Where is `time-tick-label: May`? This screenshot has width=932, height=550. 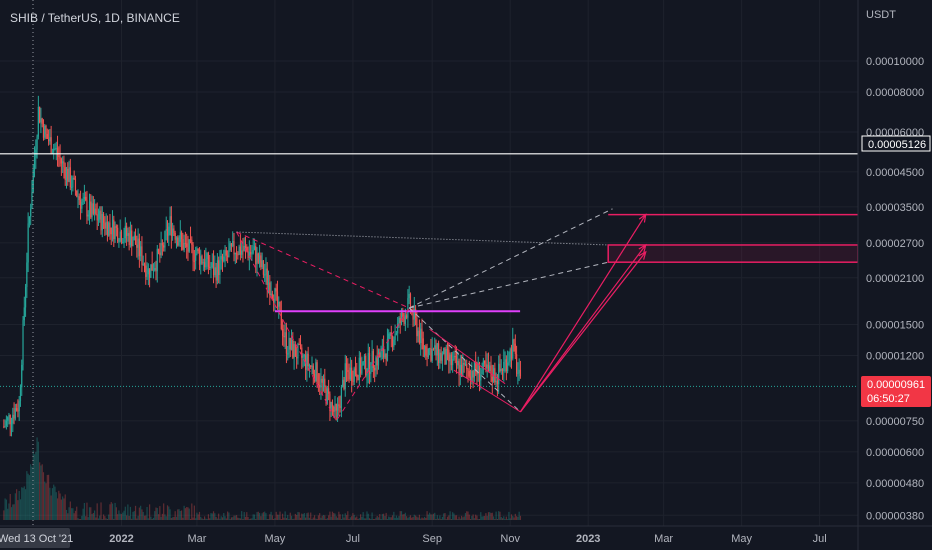
time-tick-label: May is located at coordinates (741, 539).